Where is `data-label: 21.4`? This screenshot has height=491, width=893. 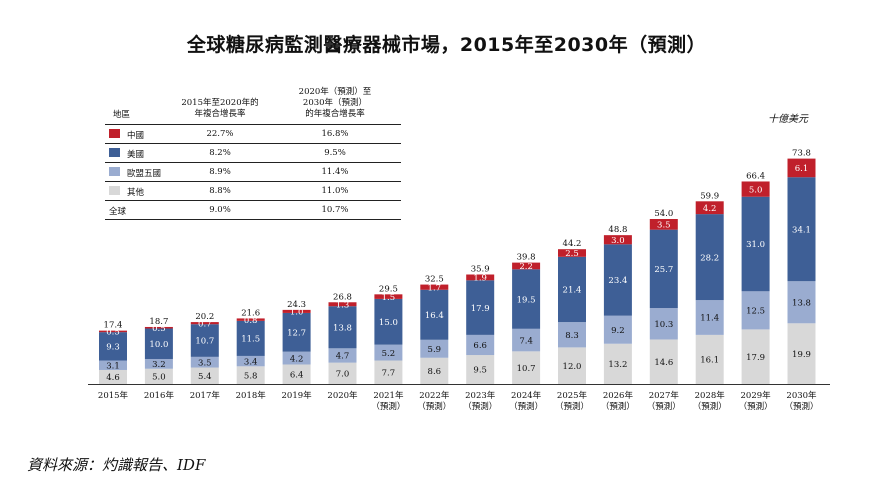 data-label: 21.4 is located at coordinates (572, 291).